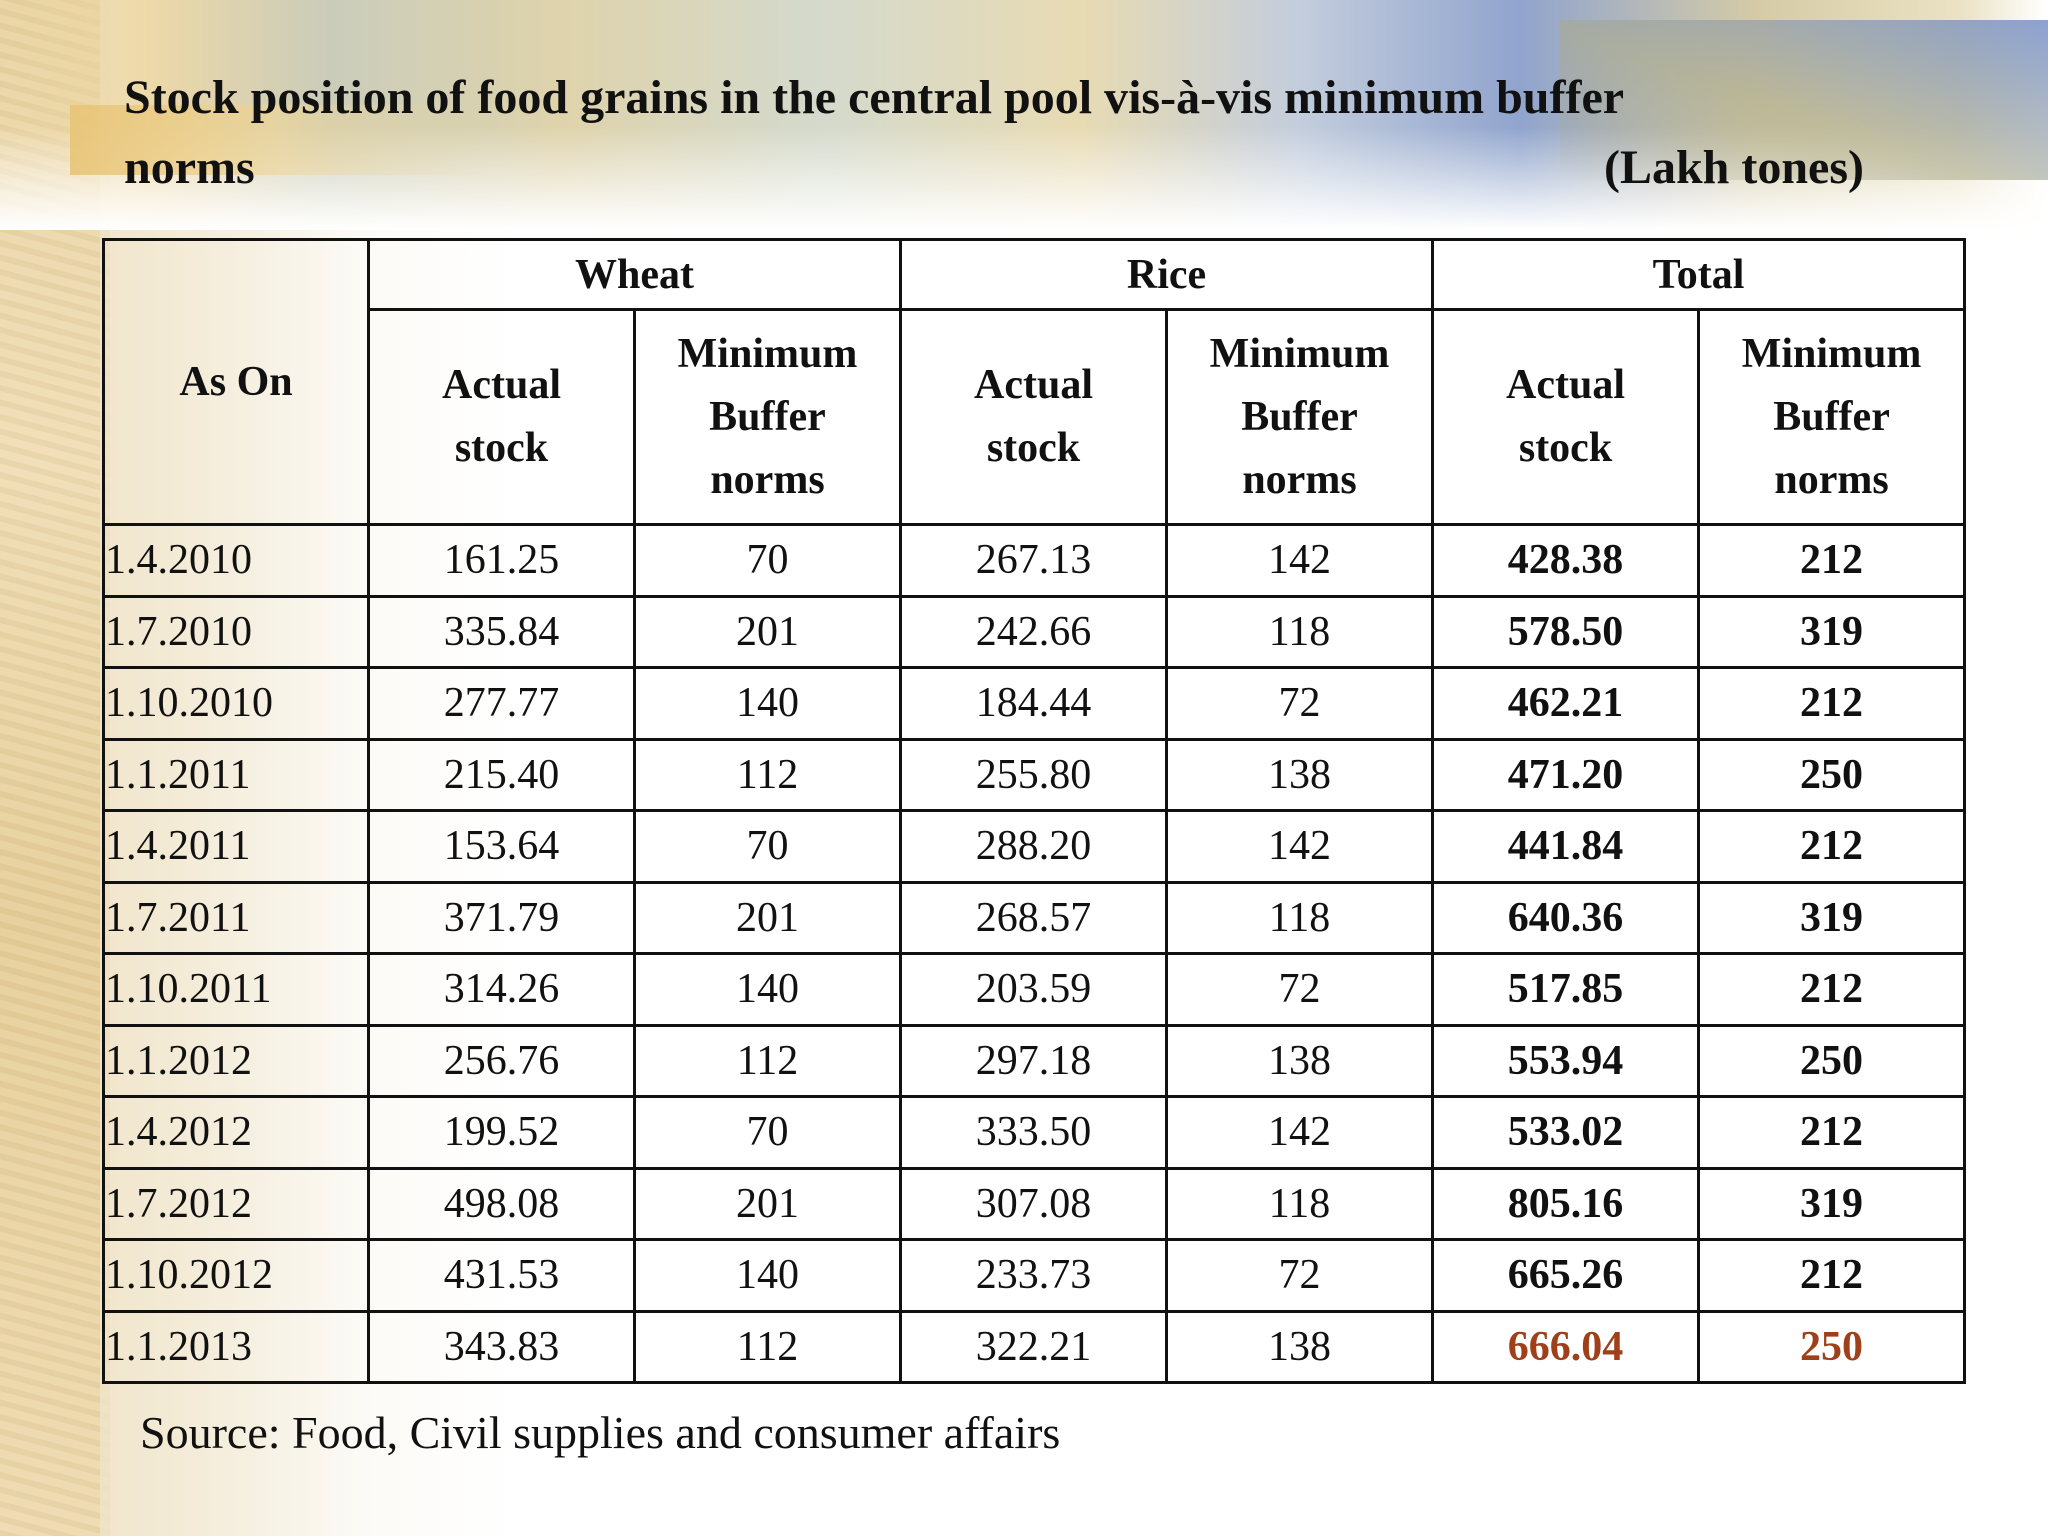 The image size is (2048, 1536). I want to click on cell-rice-actual: 268.57, so click(1033, 917).